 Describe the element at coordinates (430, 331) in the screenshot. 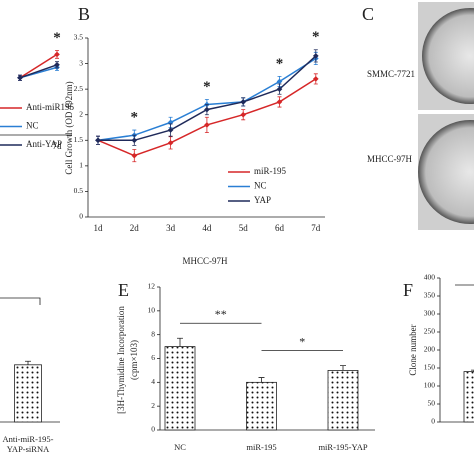

I see `y-tick-label: 250` at that location.